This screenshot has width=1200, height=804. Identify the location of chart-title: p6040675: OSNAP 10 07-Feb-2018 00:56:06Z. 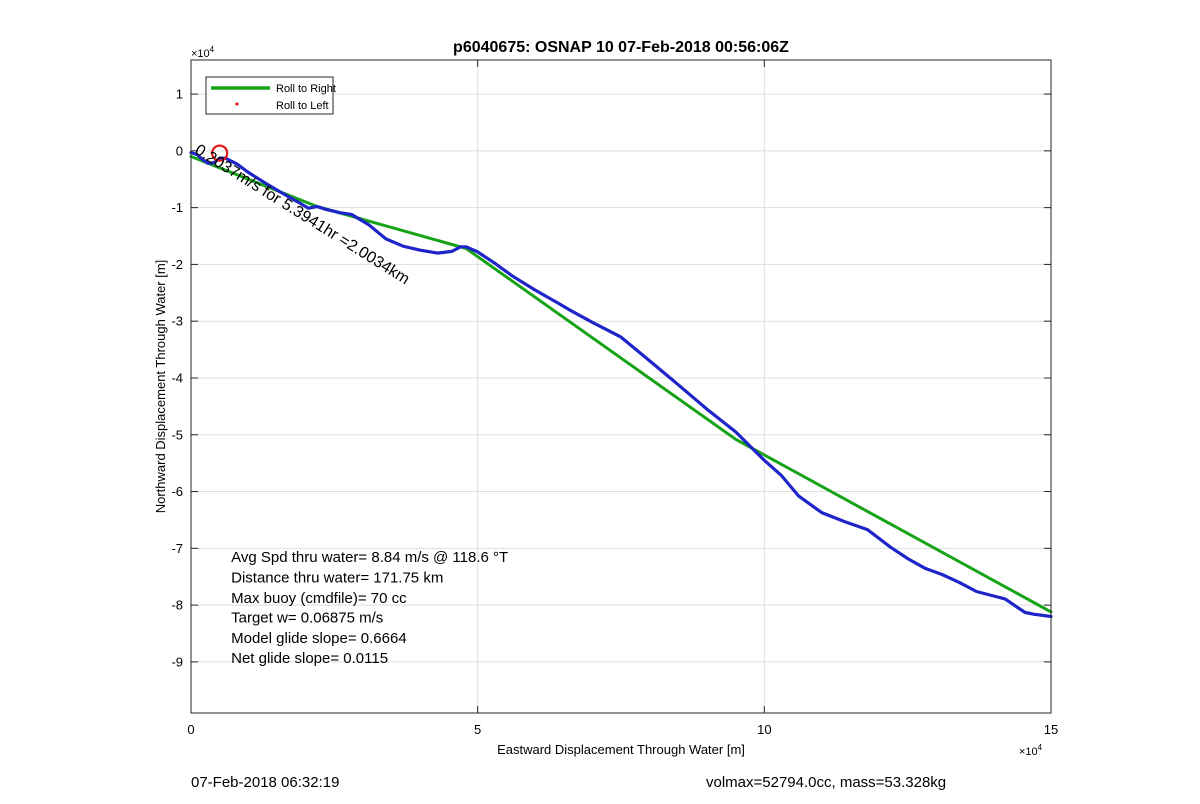
(621, 47).